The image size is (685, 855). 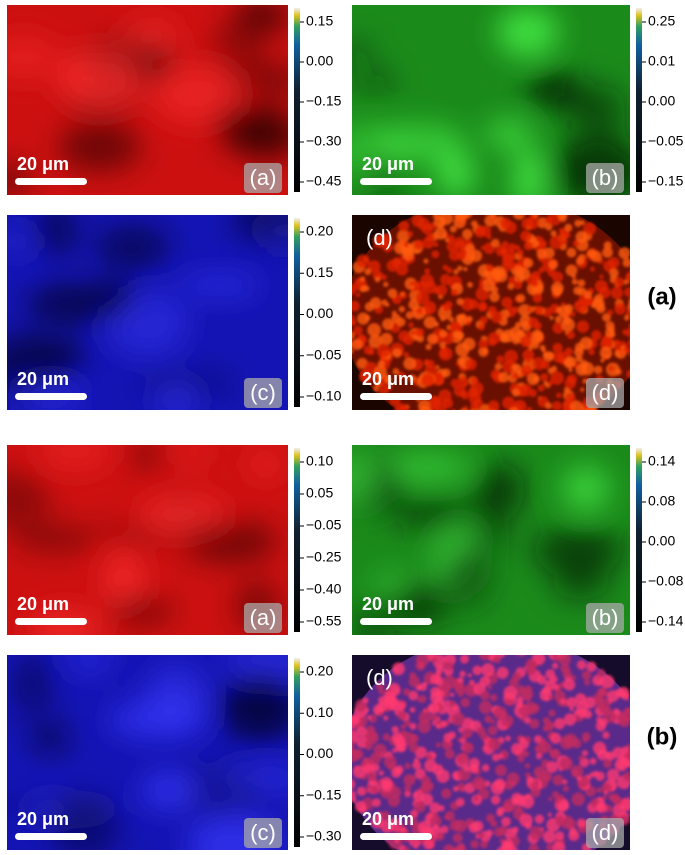 I want to click on colorbar-label: 0.05, so click(x=319, y=493).